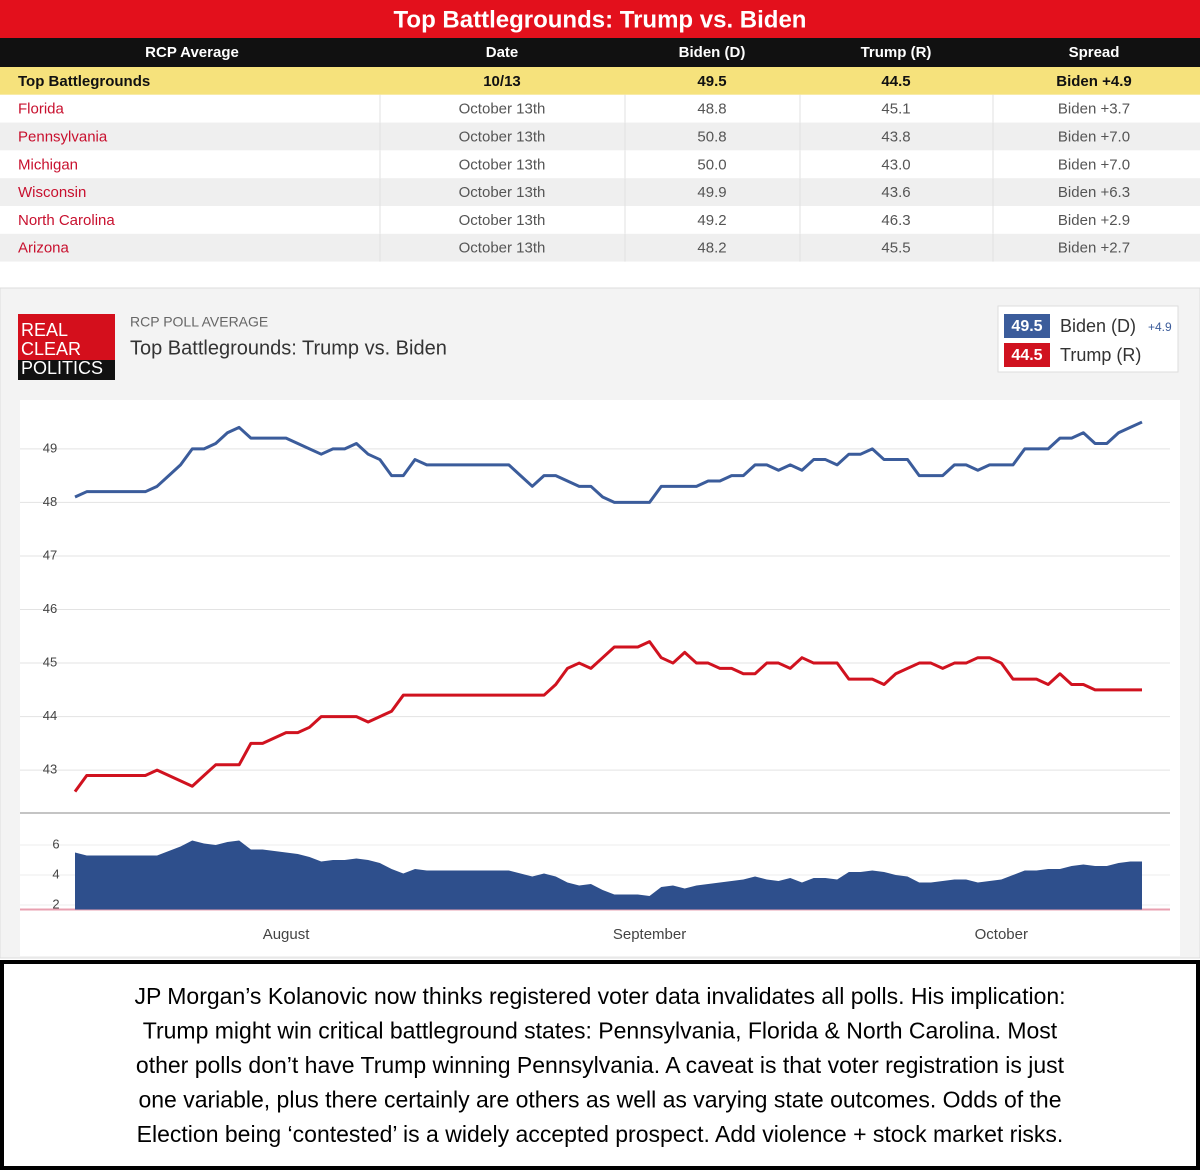  Describe the element at coordinates (1160, 327) in the screenshot. I see `legend-spread: +4.9` at that location.